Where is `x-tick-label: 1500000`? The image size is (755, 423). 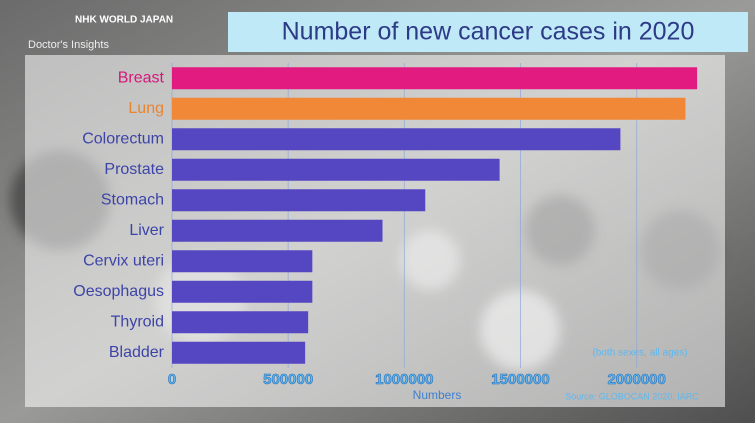 x-tick-label: 1500000 is located at coordinates (520, 379).